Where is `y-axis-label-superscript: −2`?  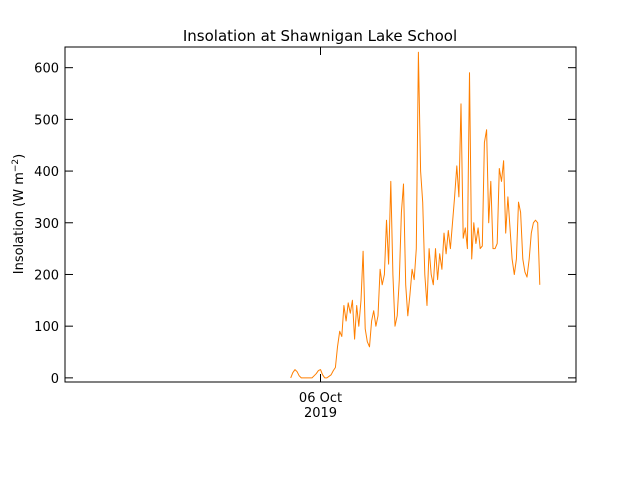
y-axis-label-superscript: −2 is located at coordinates (16, 165).